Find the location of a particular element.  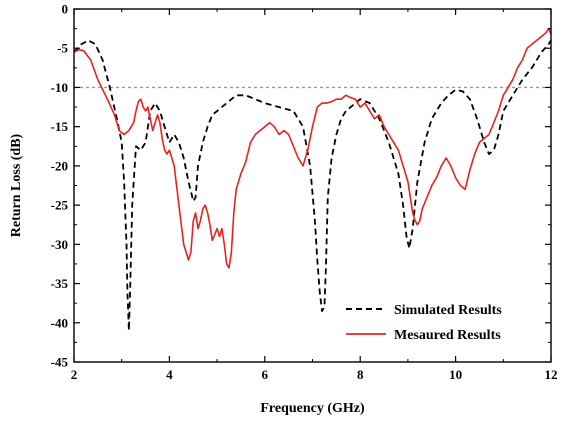

y-tick-label: -30 is located at coordinates (59, 244).